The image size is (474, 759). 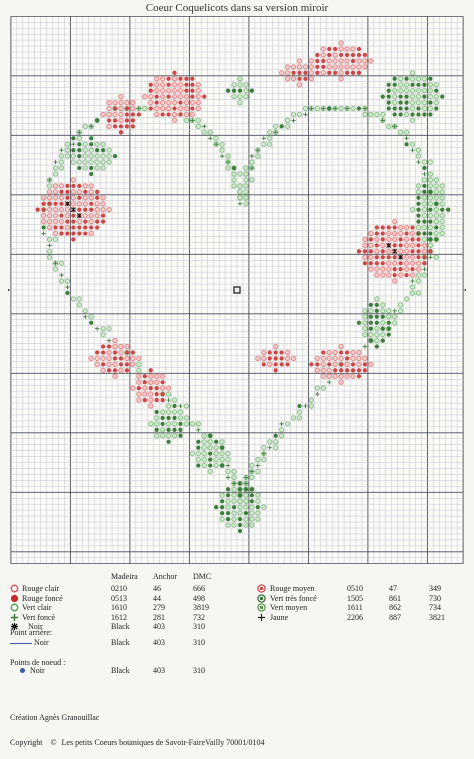 I want to click on legend-dmc: 666, so click(x=199, y=588).